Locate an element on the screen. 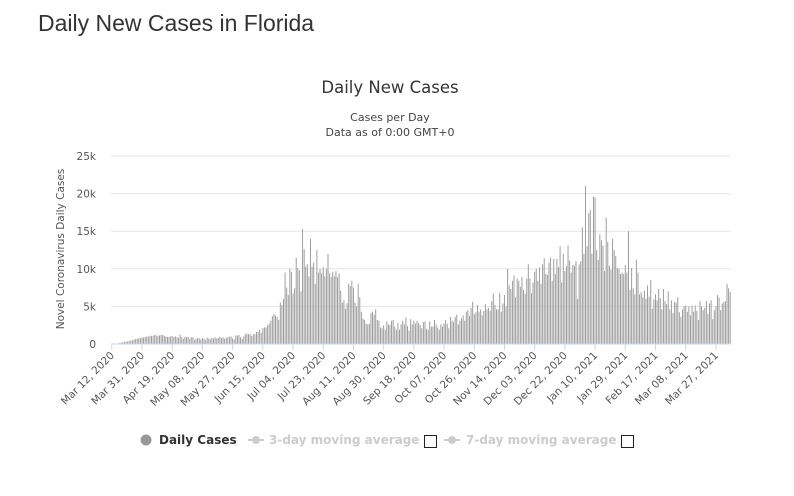 The image size is (794, 496). legend-item-3-day-average: 3-day moving average is located at coordinates (342, 440).